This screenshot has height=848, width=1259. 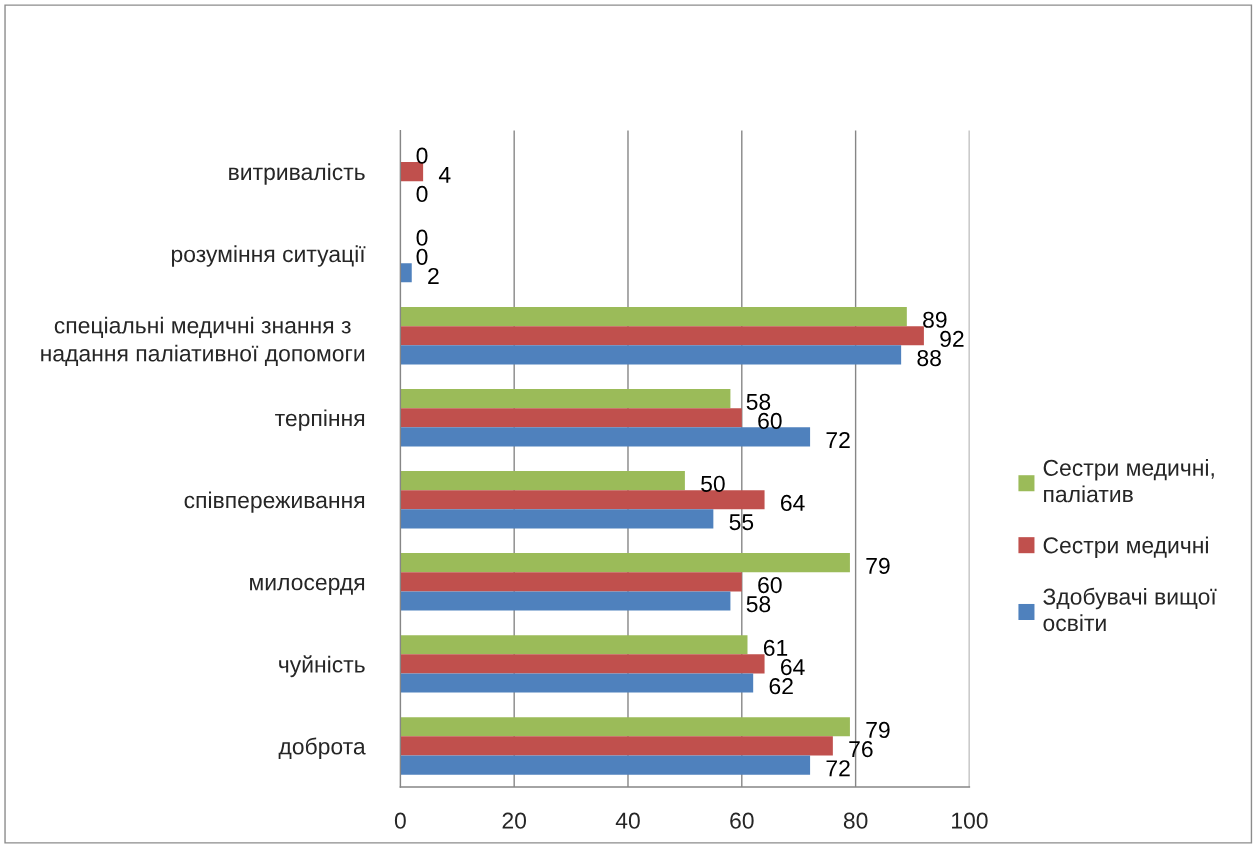 What do you see at coordinates (952, 339) in the screenshot?
I see `data-label: 92` at bounding box center [952, 339].